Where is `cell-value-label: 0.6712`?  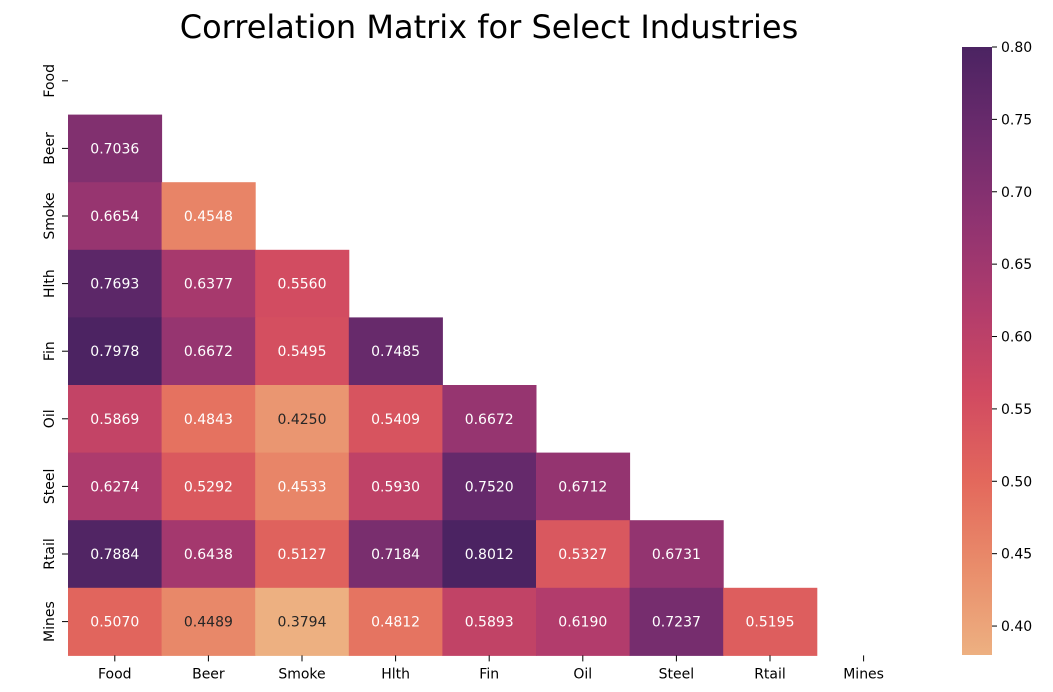 cell-value-label: 0.6712 is located at coordinates (582, 487).